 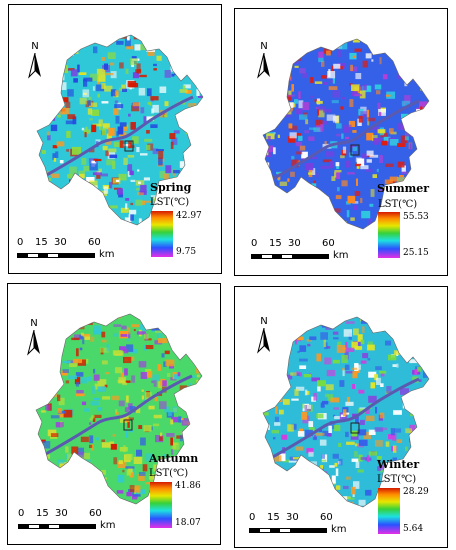 I want to click on winter-lst-map, so click(x=346, y=412).